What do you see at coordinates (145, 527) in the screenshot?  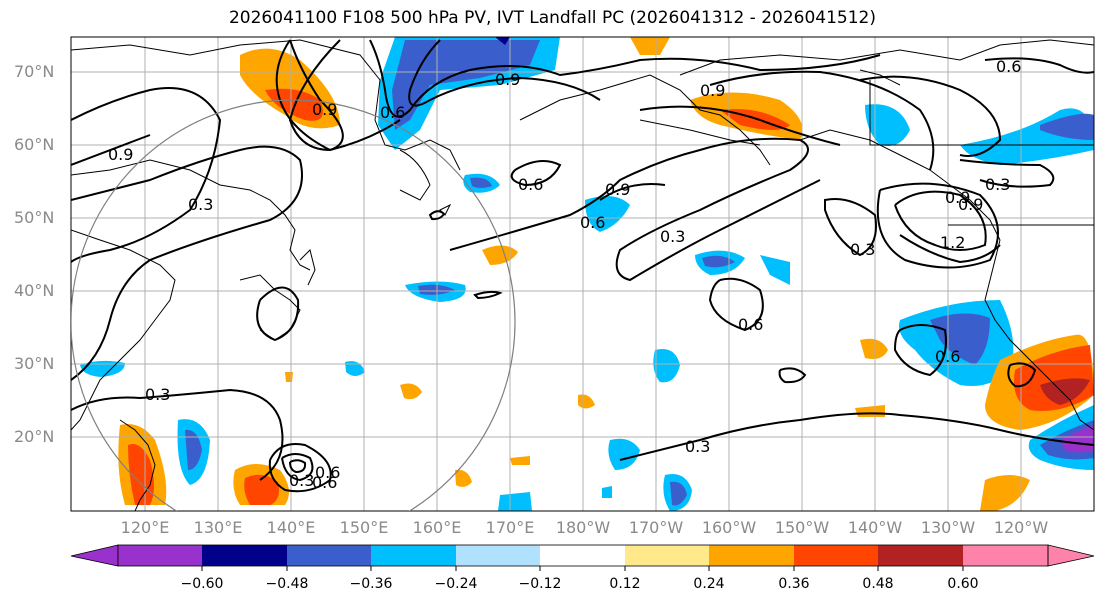 I see `lon-label: 120°E` at bounding box center [145, 527].